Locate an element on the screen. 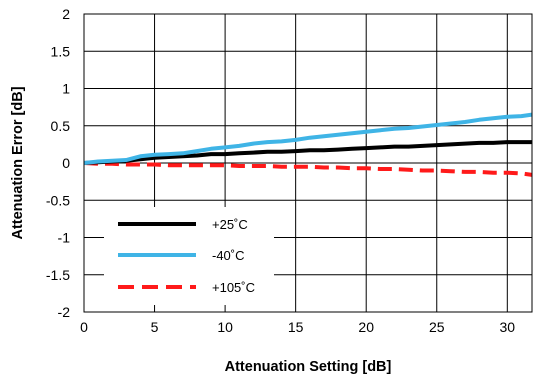 The height and width of the screenshot is (377, 534). x-tick-label: 15 is located at coordinates (296, 327).